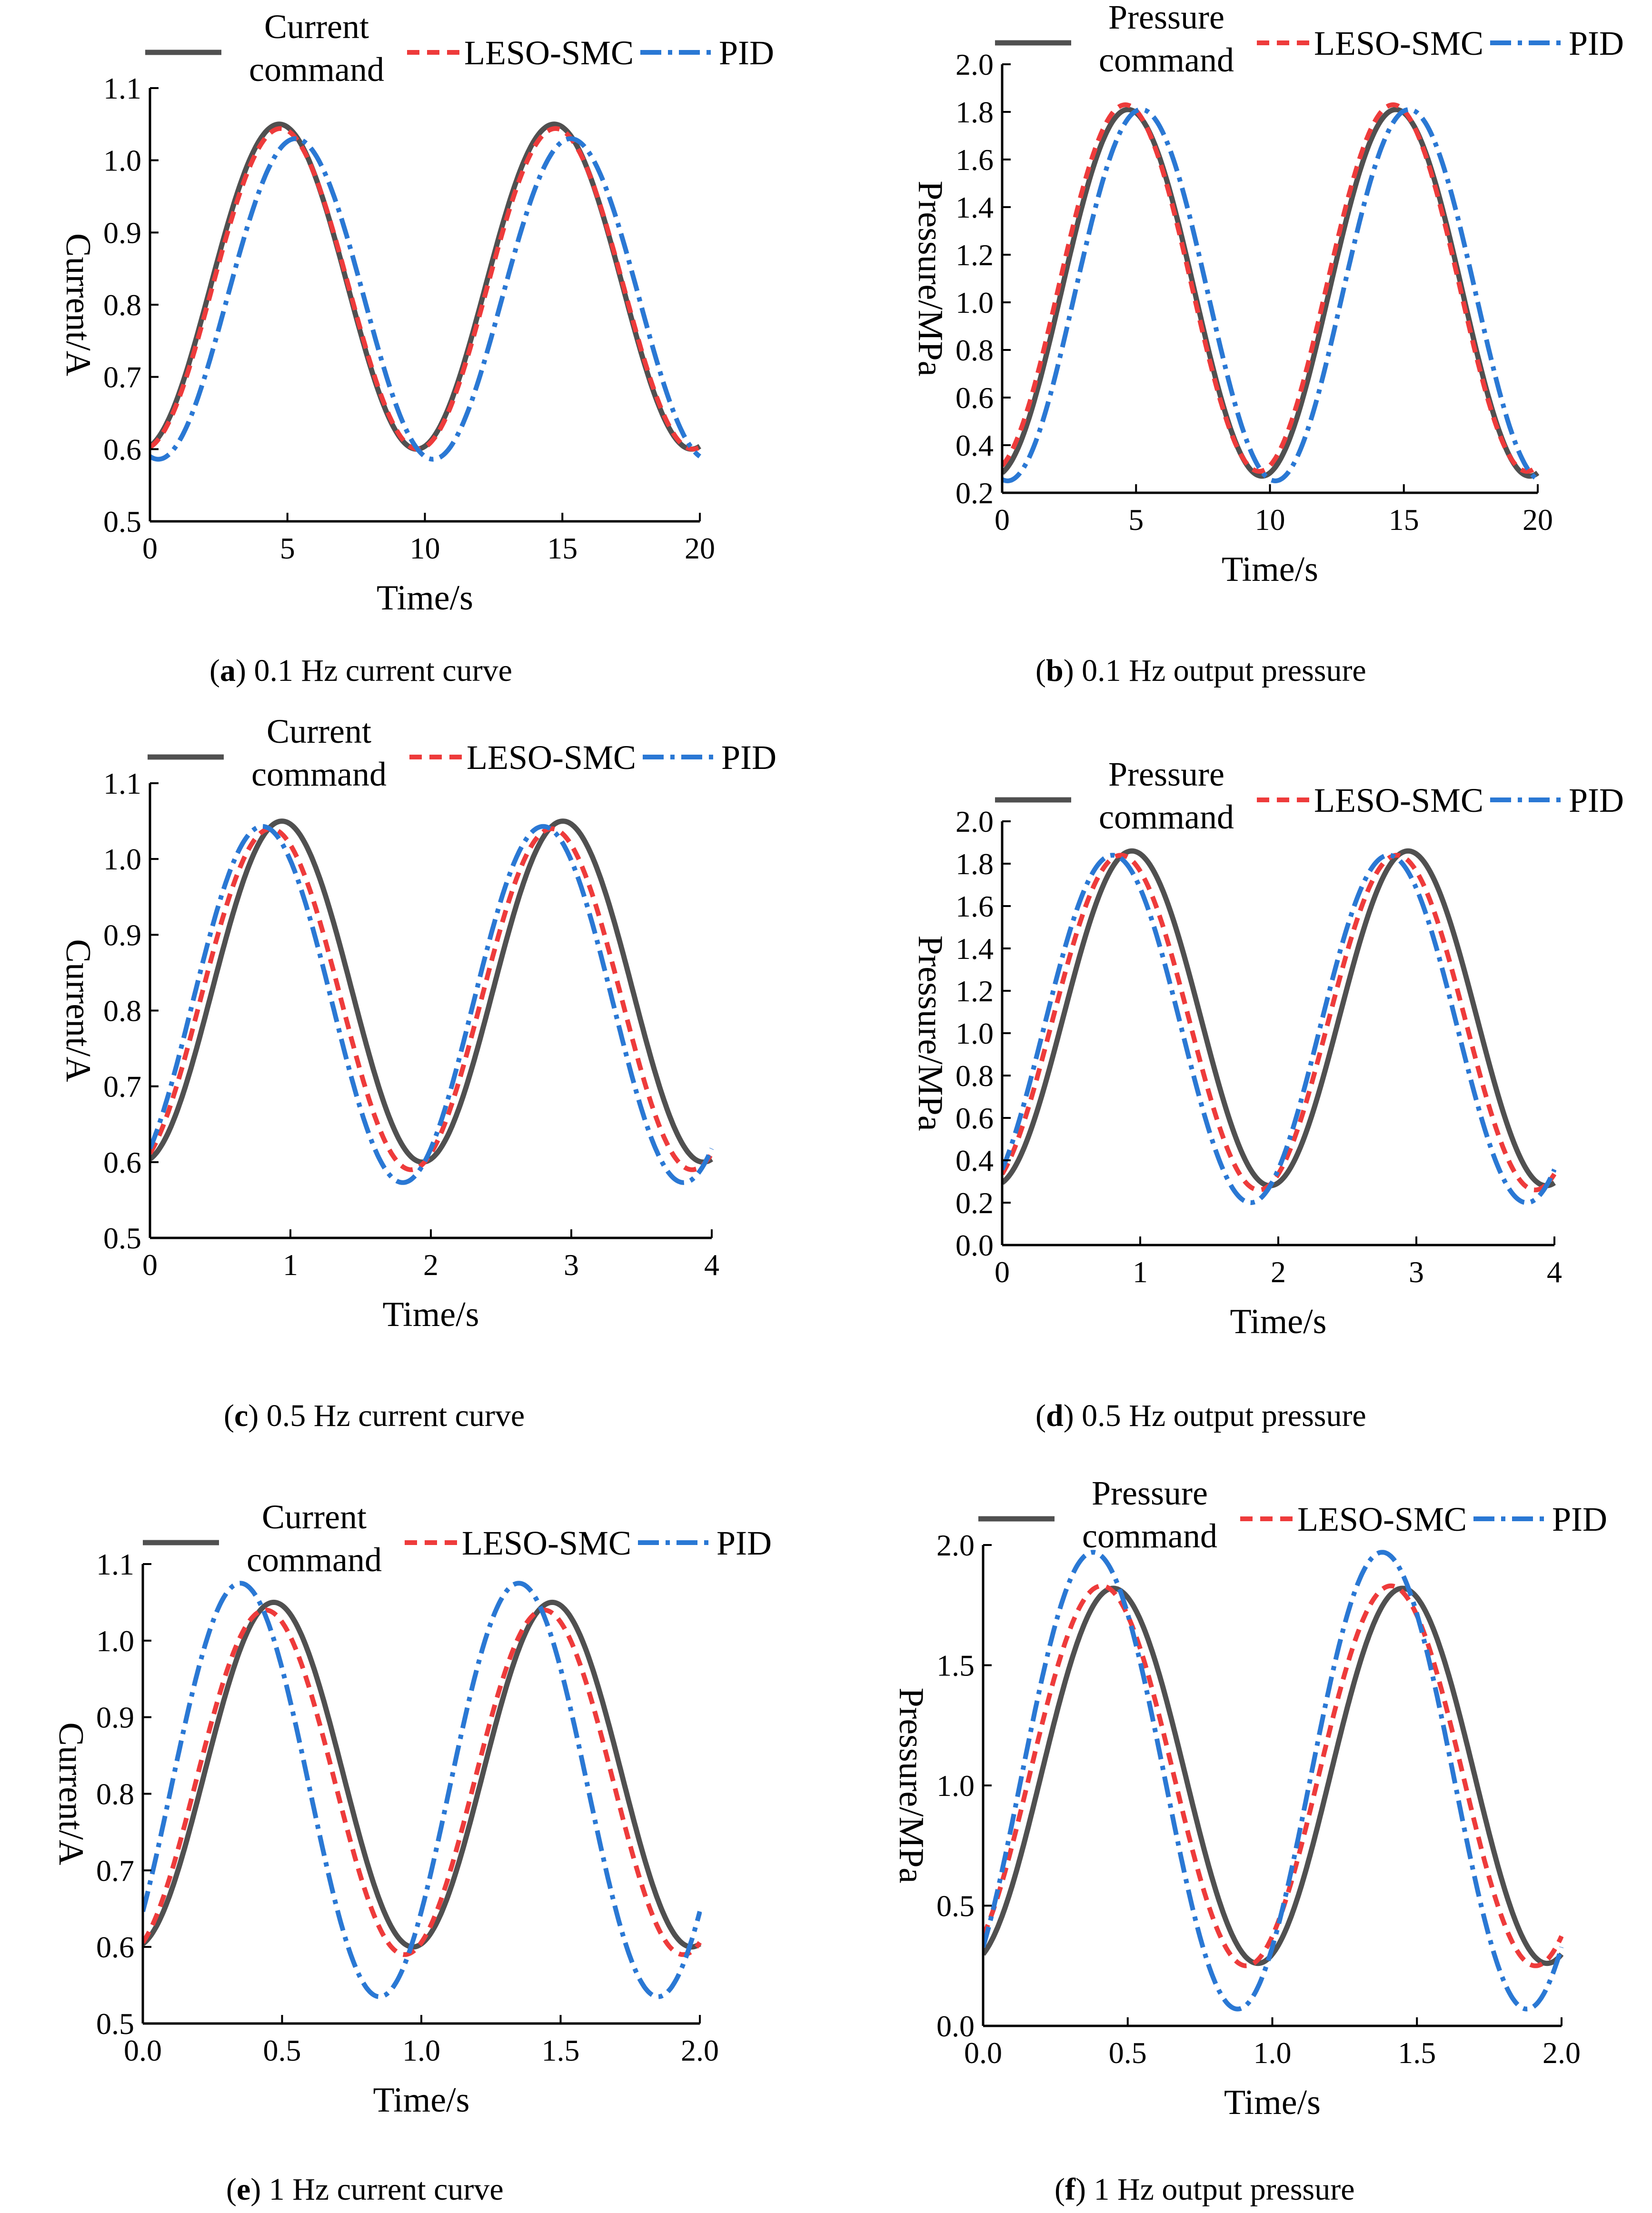 The image size is (1652, 2213). Describe the element at coordinates (1417, 2053) in the screenshot. I see `x-tick-label: 1.5` at that location.